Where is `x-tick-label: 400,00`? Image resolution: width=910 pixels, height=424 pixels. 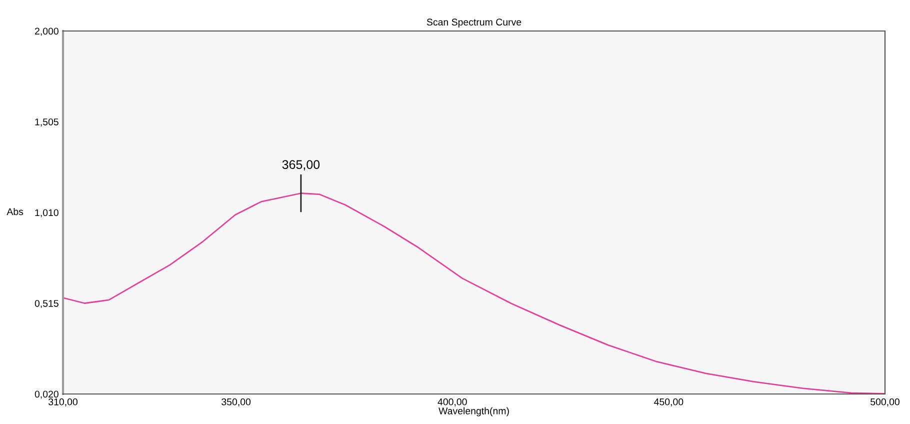 x-tick-label: 400,00 is located at coordinates (452, 402).